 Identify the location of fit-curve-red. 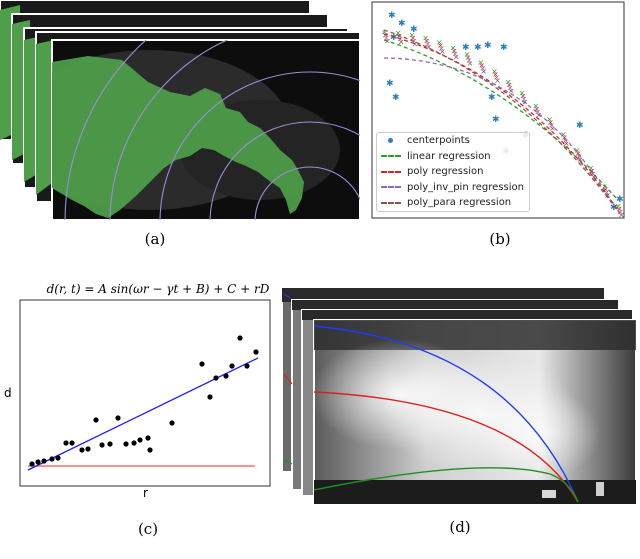
(446, 447).